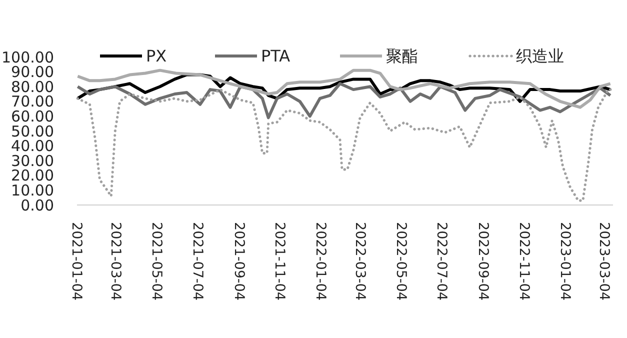 The height and width of the screenshot is (338, 627). Describe the element at coordinates (76, 261) in the screenshot. I see `x-tick-label: 2021-01-04` at that location.